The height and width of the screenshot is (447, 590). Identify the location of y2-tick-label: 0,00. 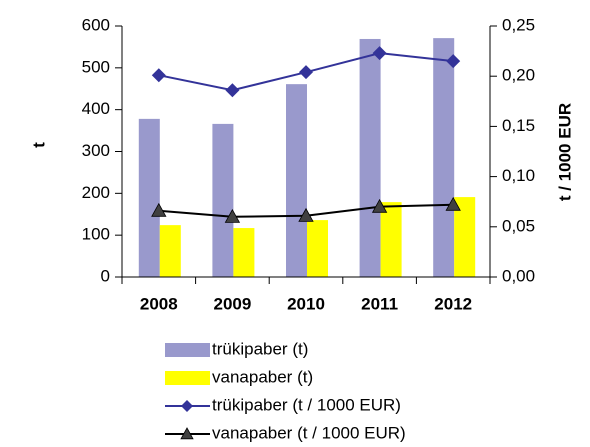
(518, 275).